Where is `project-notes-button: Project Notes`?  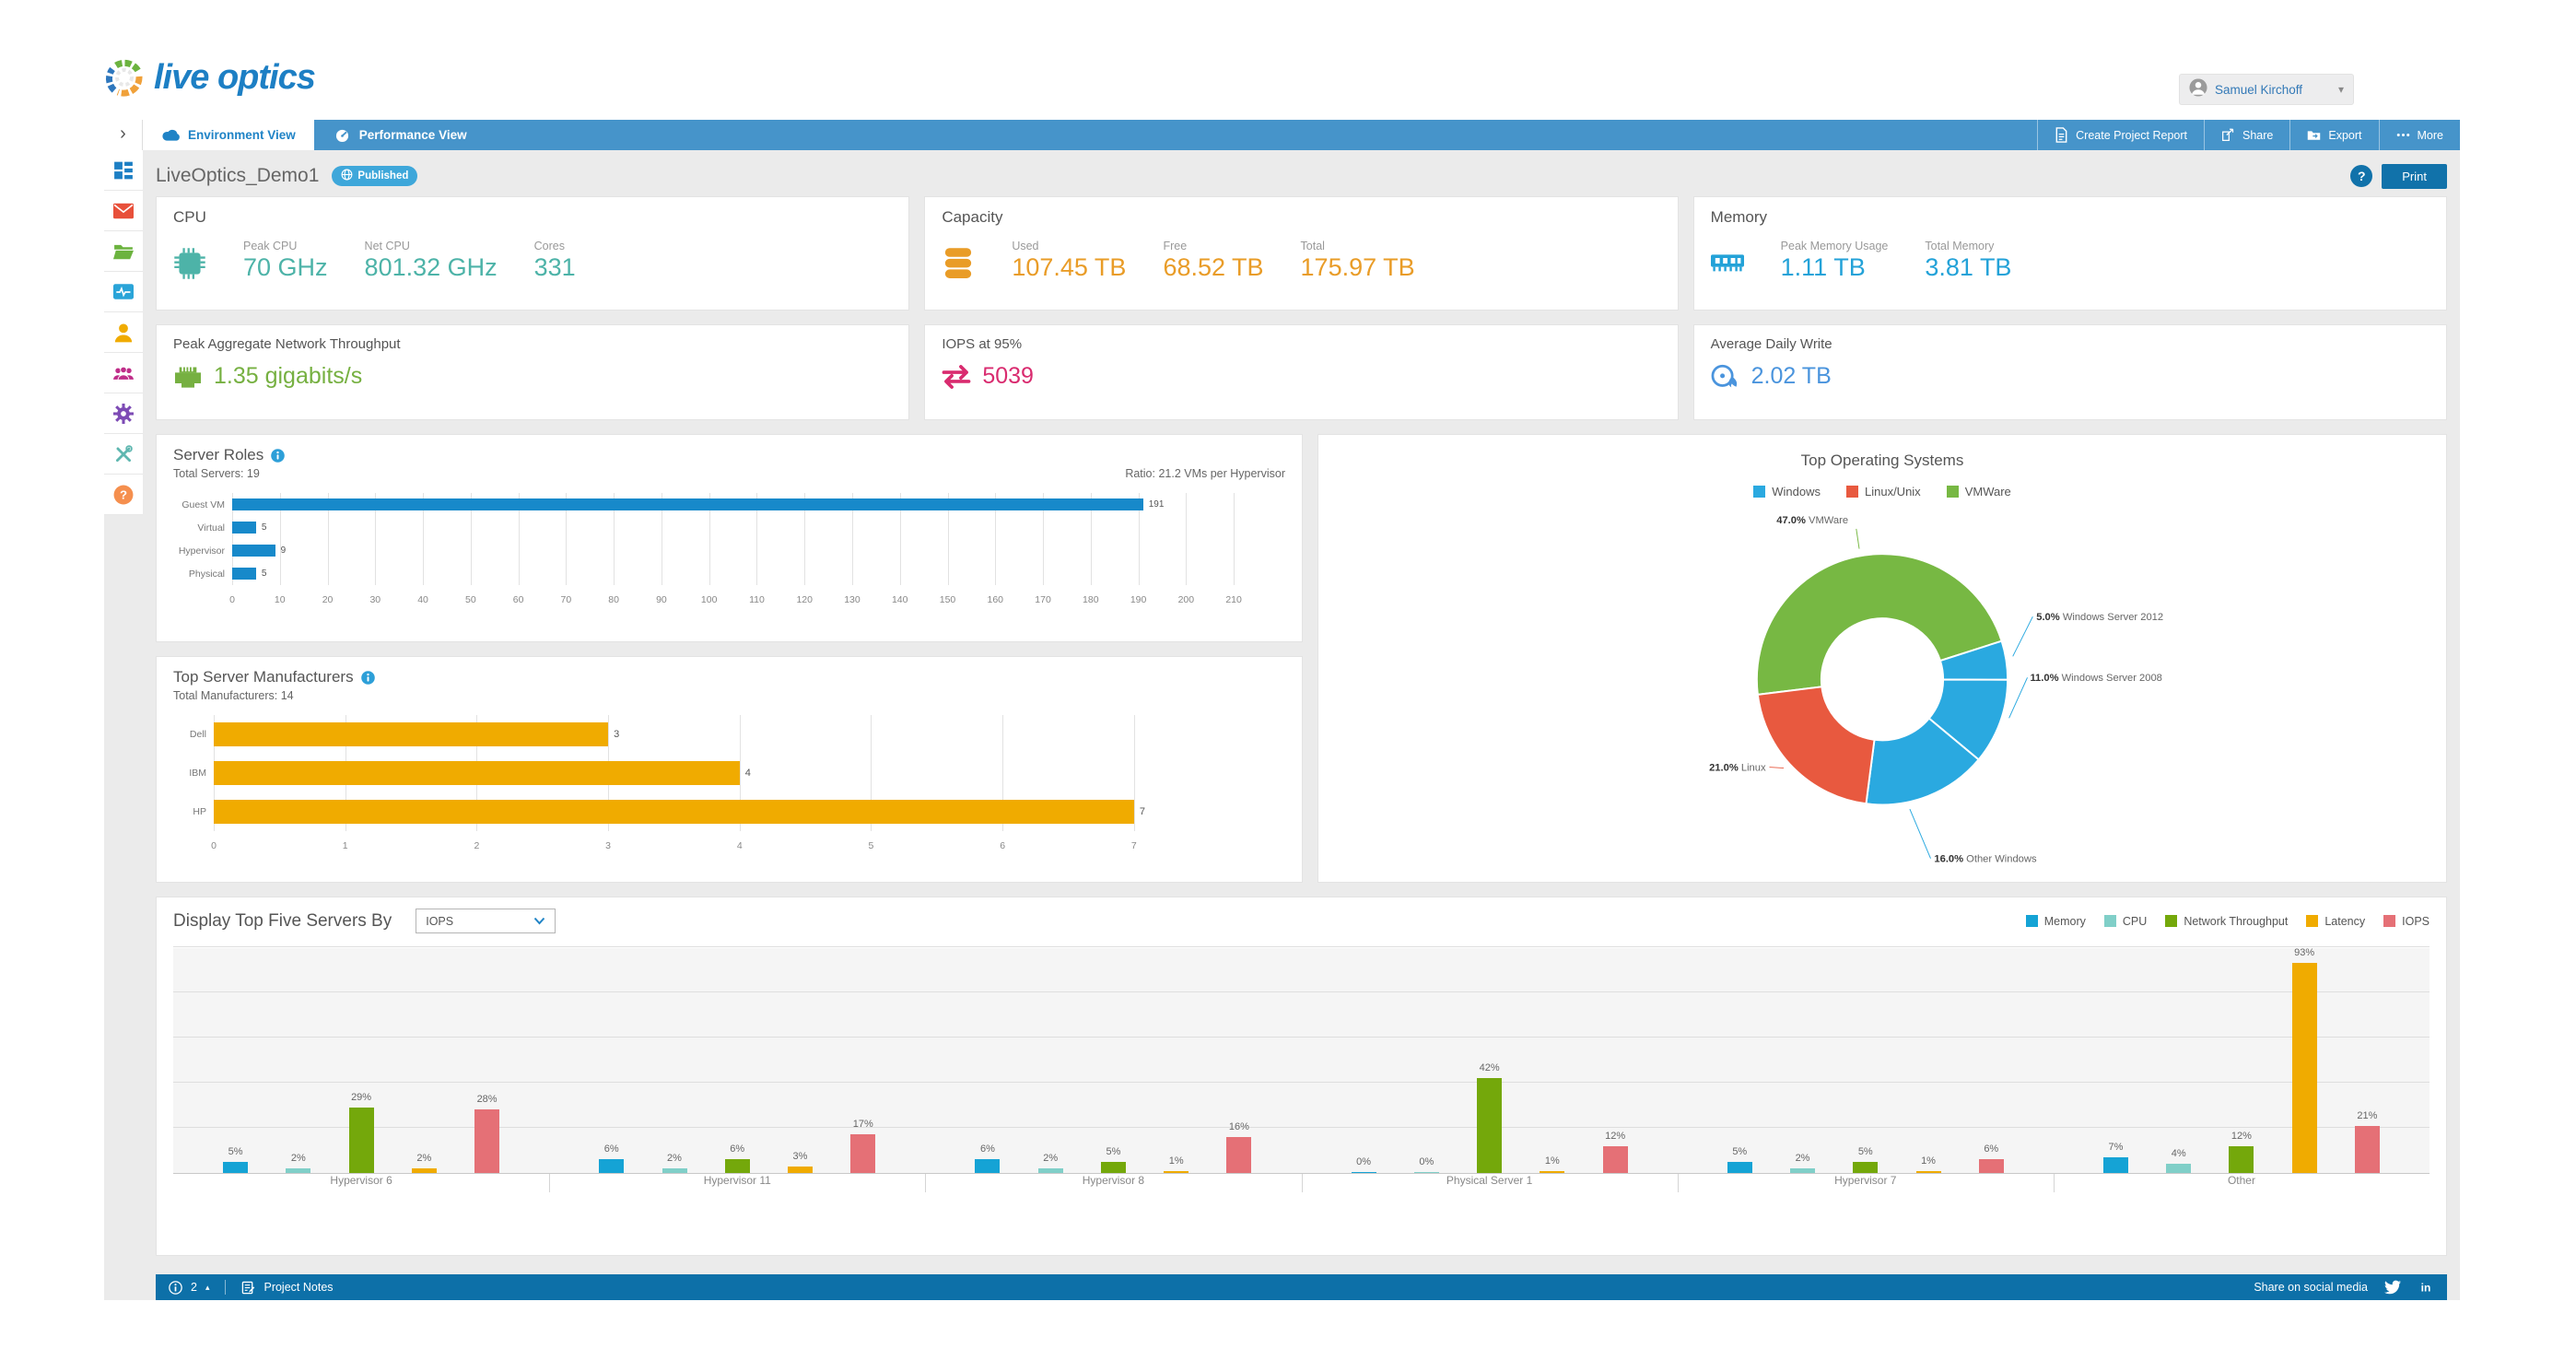
project-notes-button: Project Notes is located at coordinates (299, 1287).